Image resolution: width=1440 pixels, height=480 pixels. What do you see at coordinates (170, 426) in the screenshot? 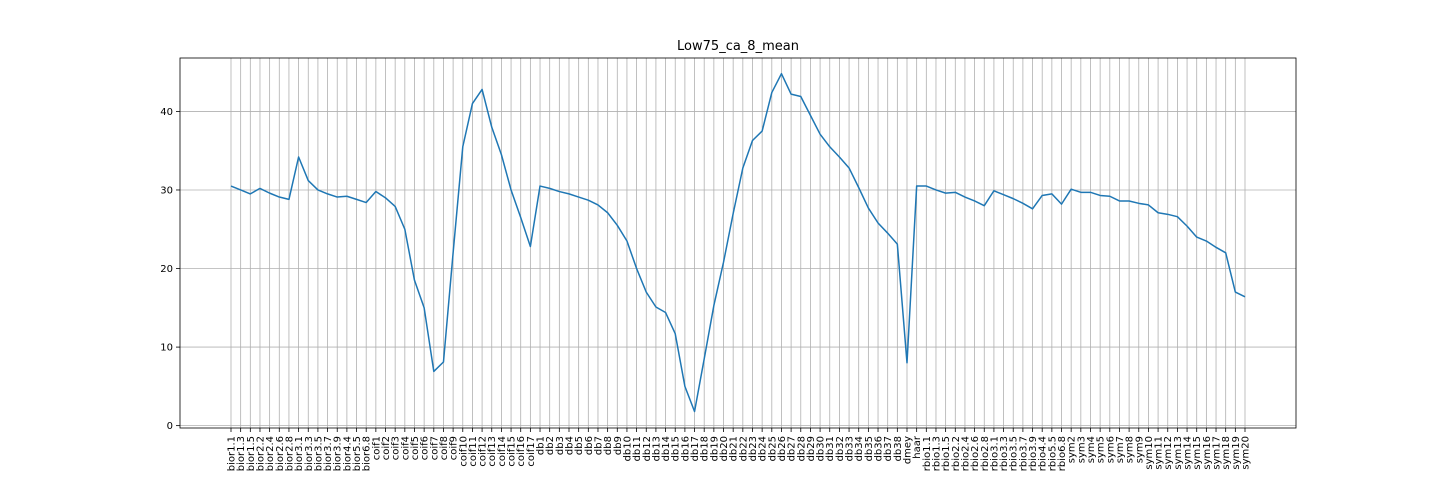
I see `y-tick-label: 0` at bounding box center [170, 426].